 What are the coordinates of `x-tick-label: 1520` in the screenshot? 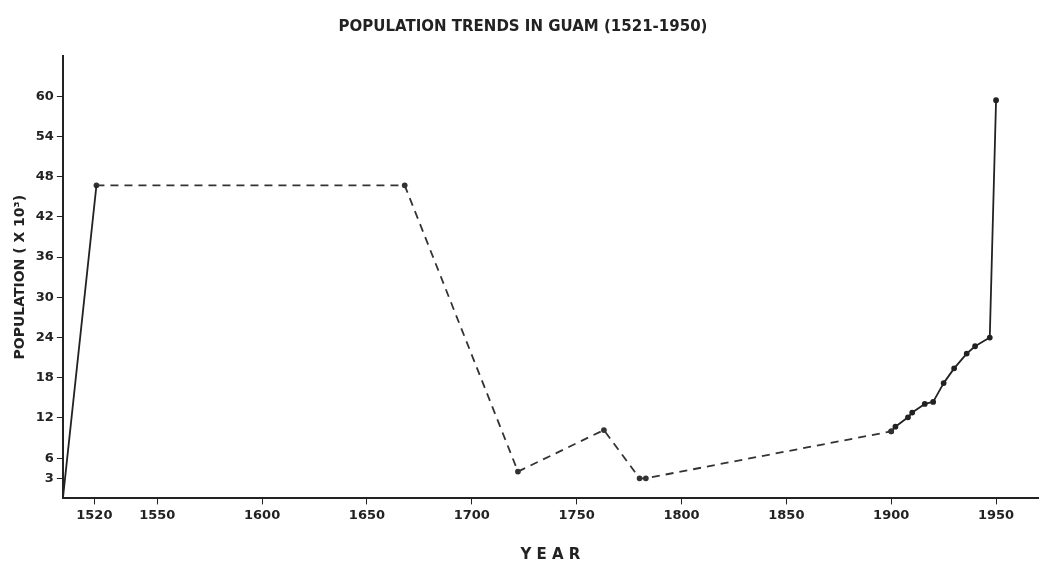 It's located at (94, 514).